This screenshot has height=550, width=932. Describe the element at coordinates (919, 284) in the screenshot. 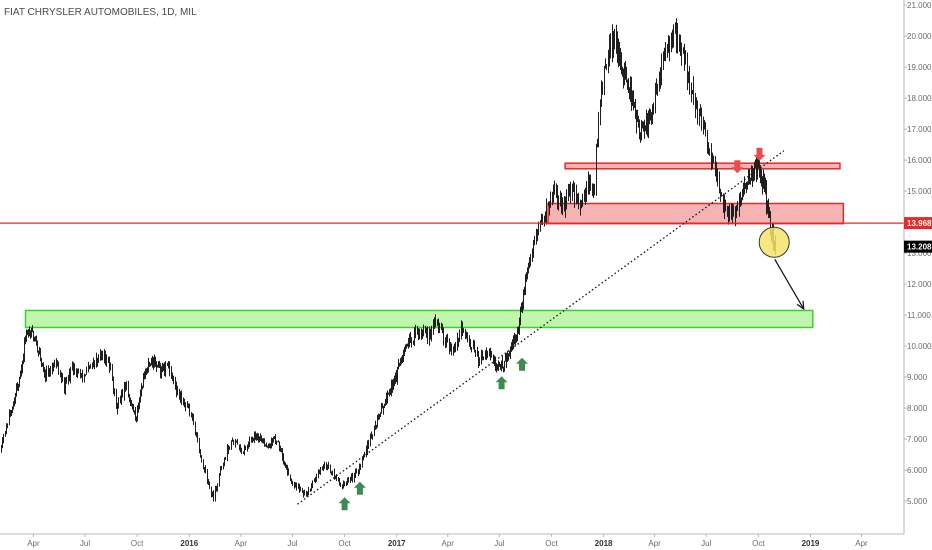

I see `y-tick-label: 12.000` at that location.